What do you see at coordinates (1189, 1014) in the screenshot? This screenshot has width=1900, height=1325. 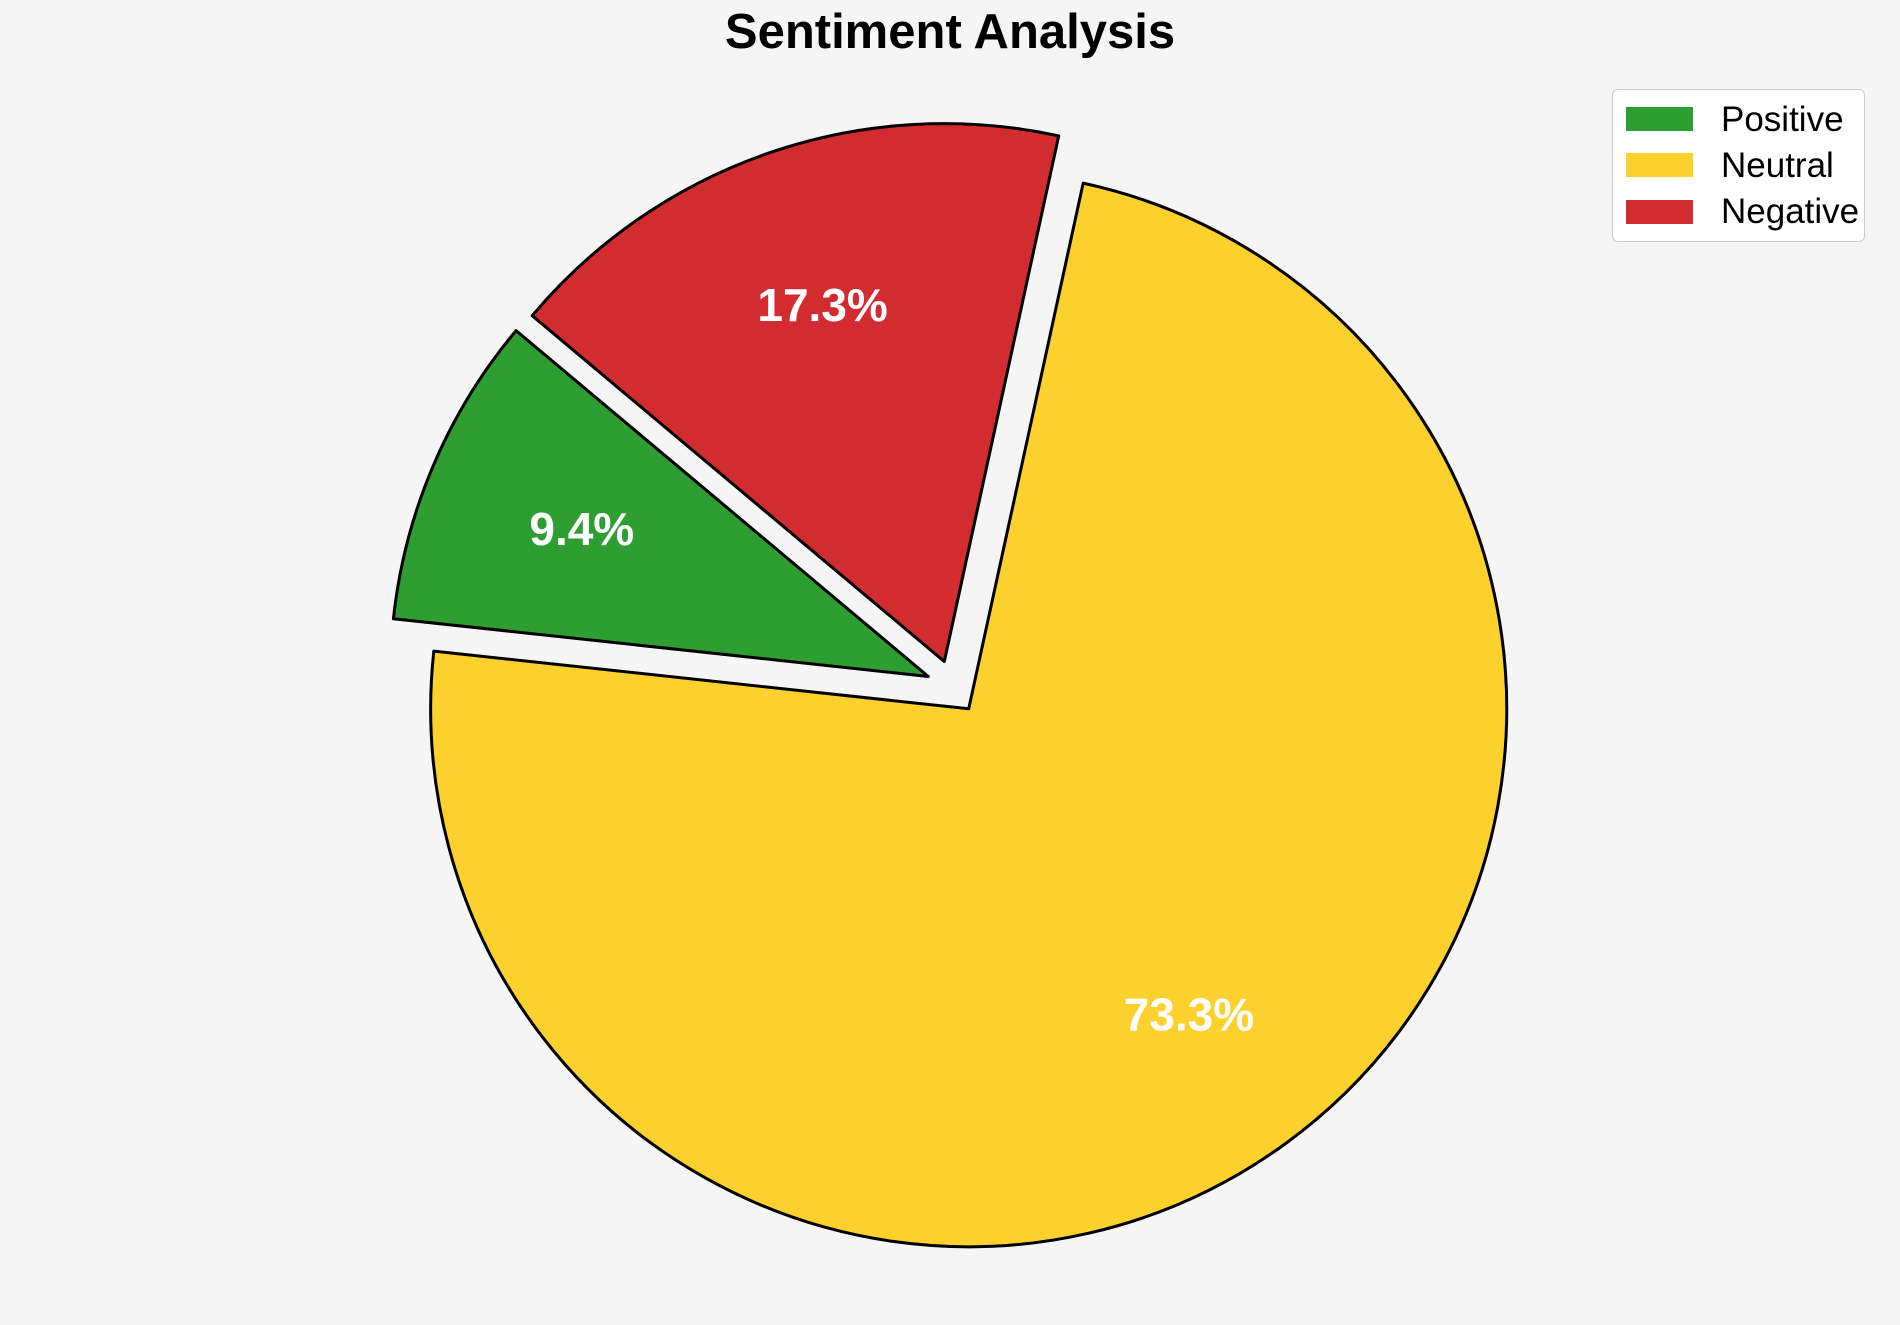 I see `pct-label-neutral: 73.3%` at bounding box center [1189, 1014].